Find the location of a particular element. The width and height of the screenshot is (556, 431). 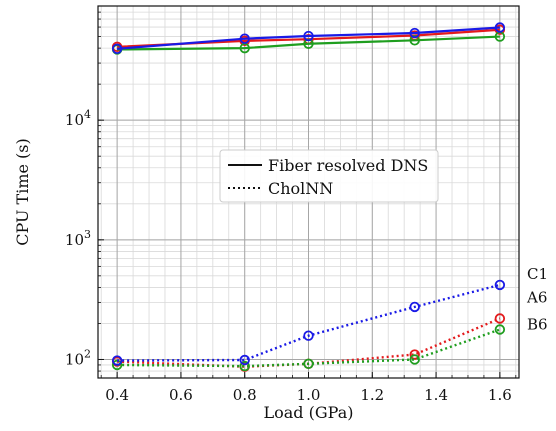

end-label-c1: C1 is located at coordinates (537, 274).